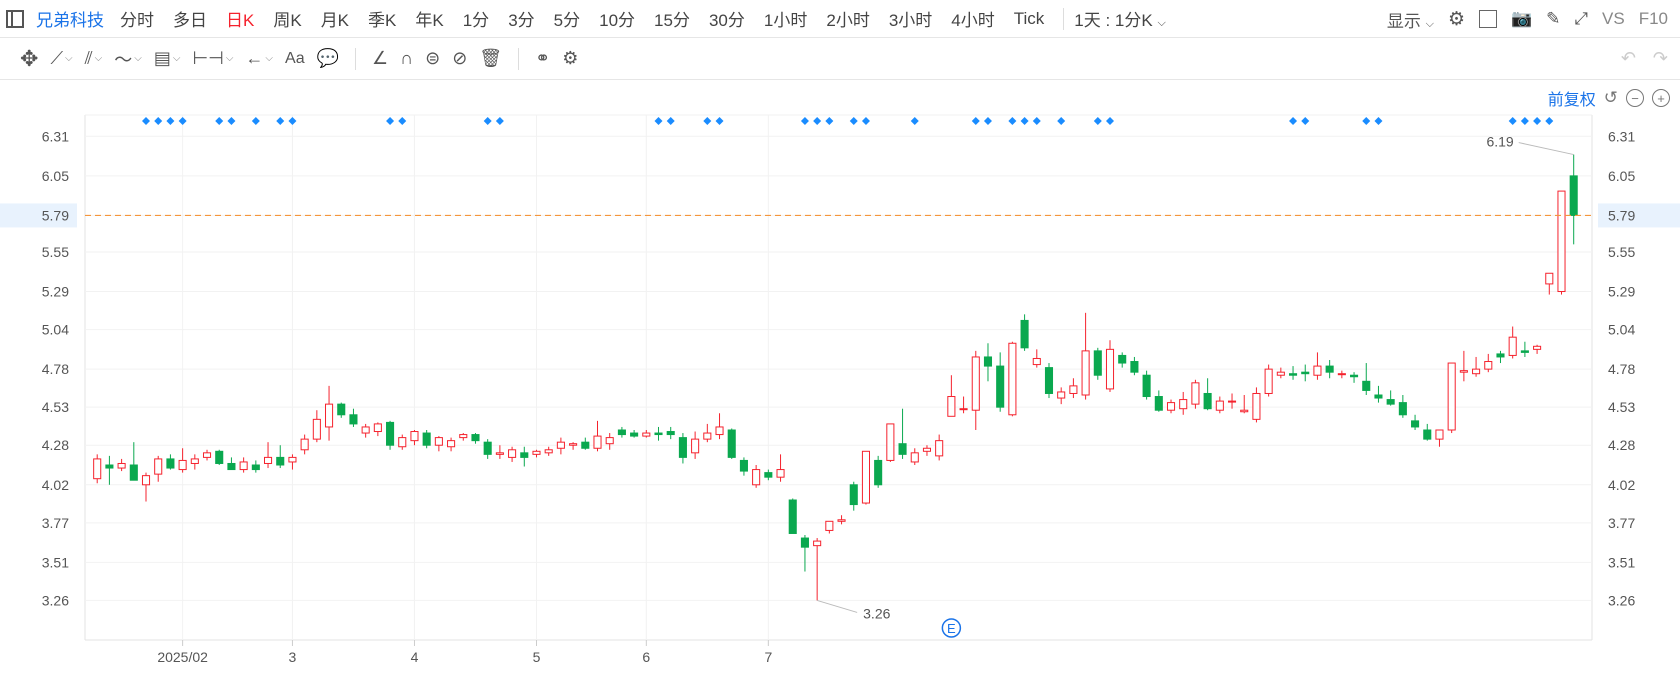 The width and height of the screenshot is (1680, 690). I want to click on multi-period-select: 1天 : 1分K ⌵, so click(1120, 20).